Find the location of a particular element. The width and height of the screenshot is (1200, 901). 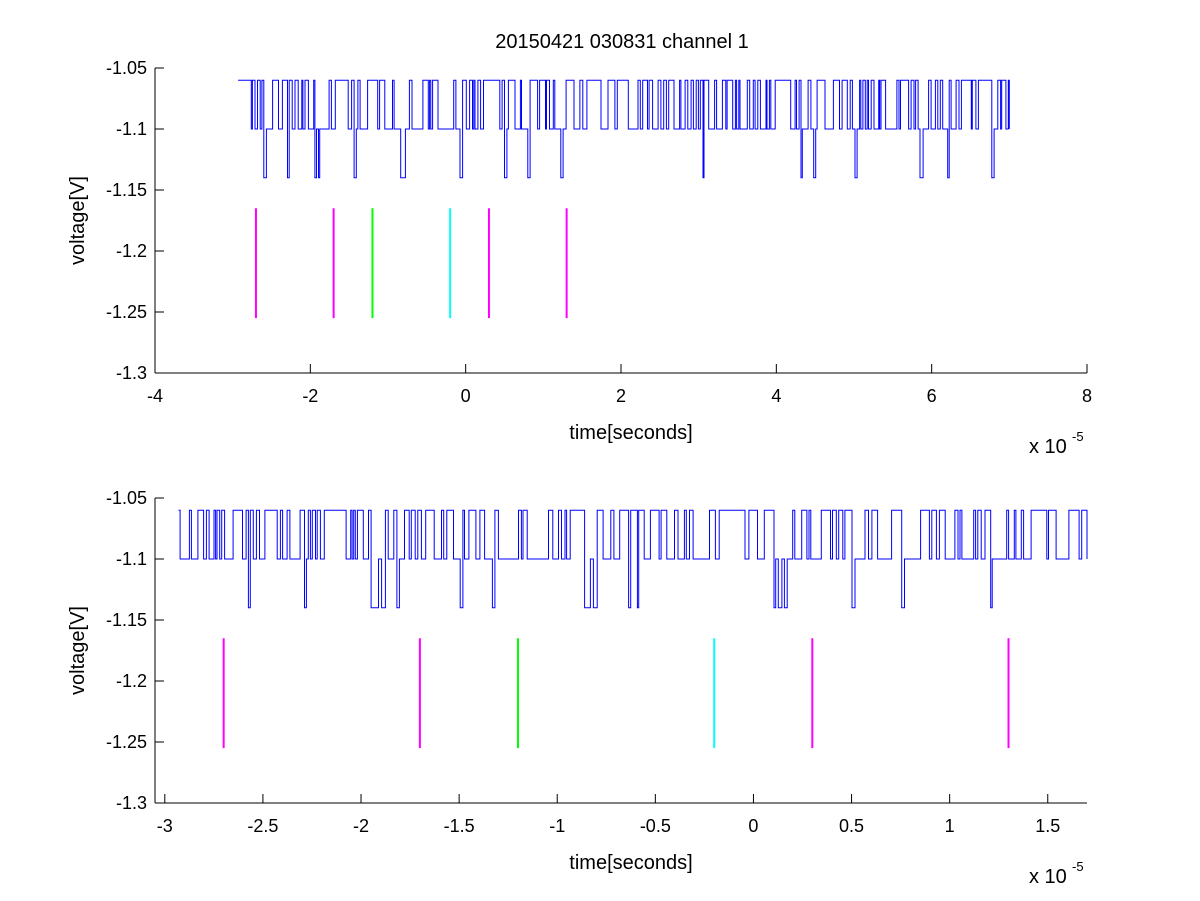

x-tick-label: -2.5 is located at coordinates (262, 826).